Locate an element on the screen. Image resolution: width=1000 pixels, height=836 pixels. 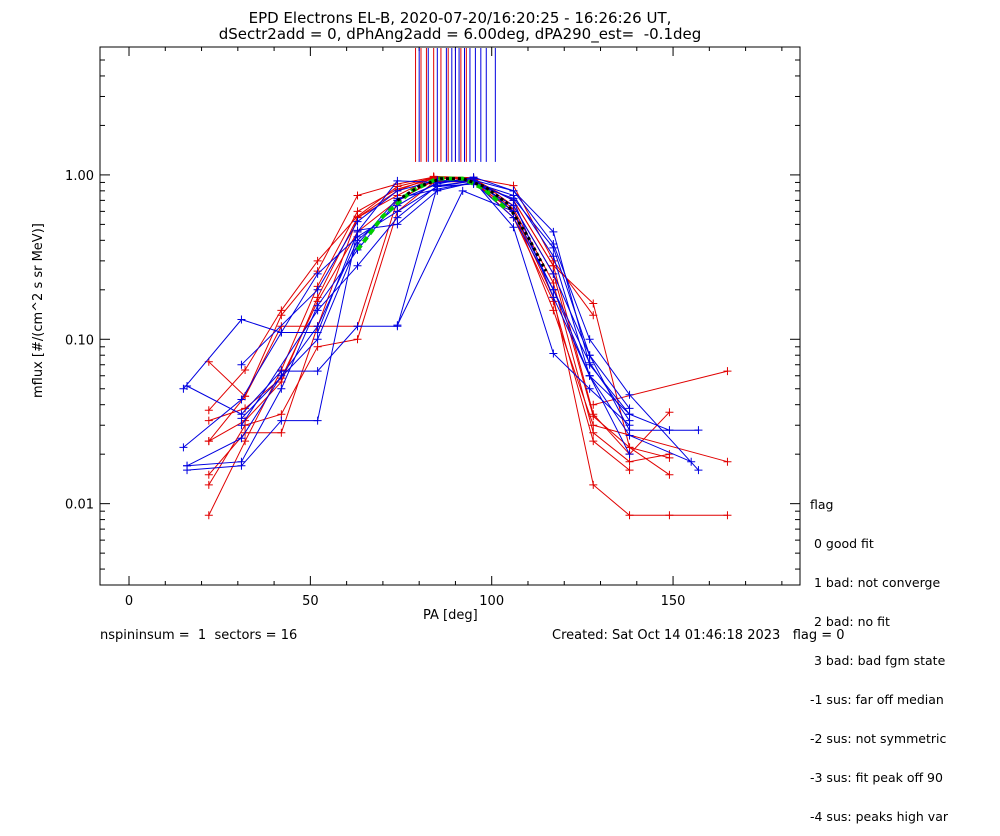
legend-line: -1 sus: far off median is located at coordinates (877, 699).